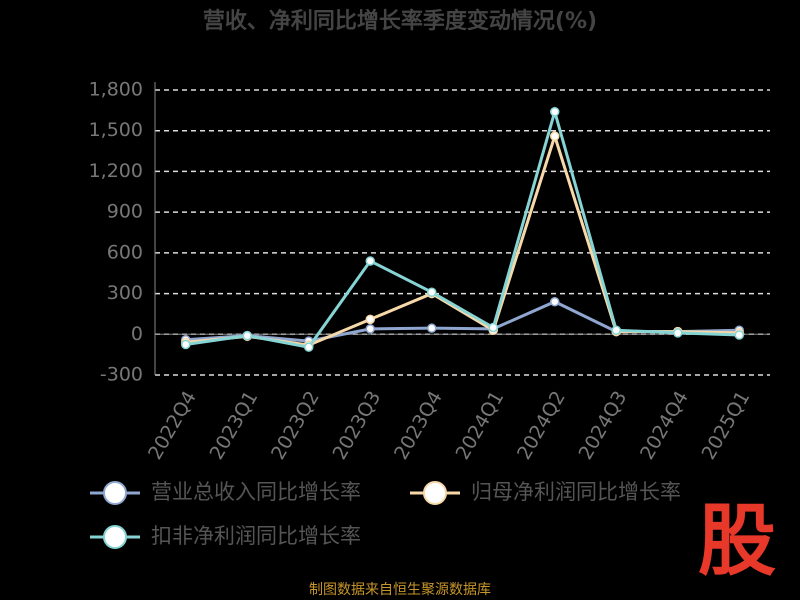  I want to click on y-tick-label: 300, so click(125, 293).